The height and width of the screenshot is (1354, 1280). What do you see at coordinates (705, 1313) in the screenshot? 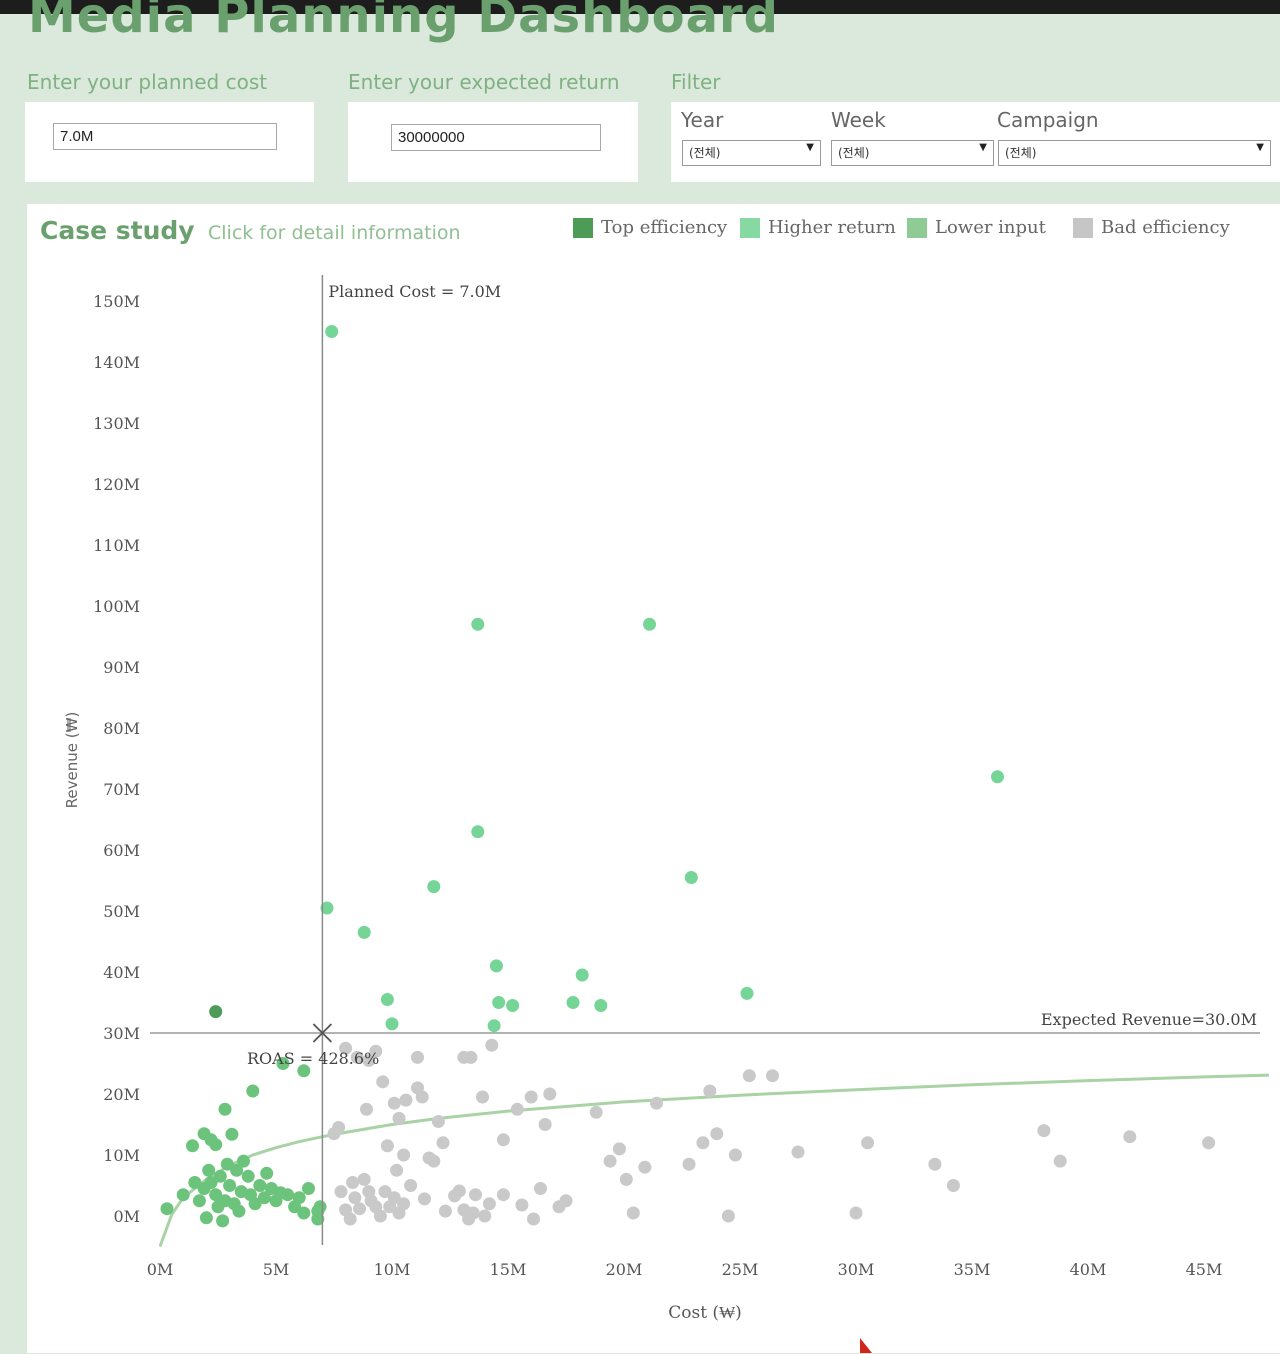
I see `x-axis-title: Cost (₩)` at bounding box center [705, 1313].